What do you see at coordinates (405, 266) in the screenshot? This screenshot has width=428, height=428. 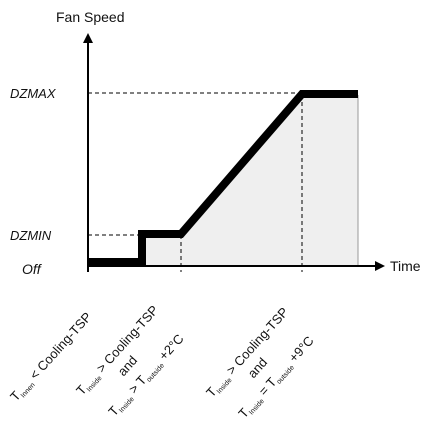 I see `x-axis-title: Time` at bounding box center [405, 266].